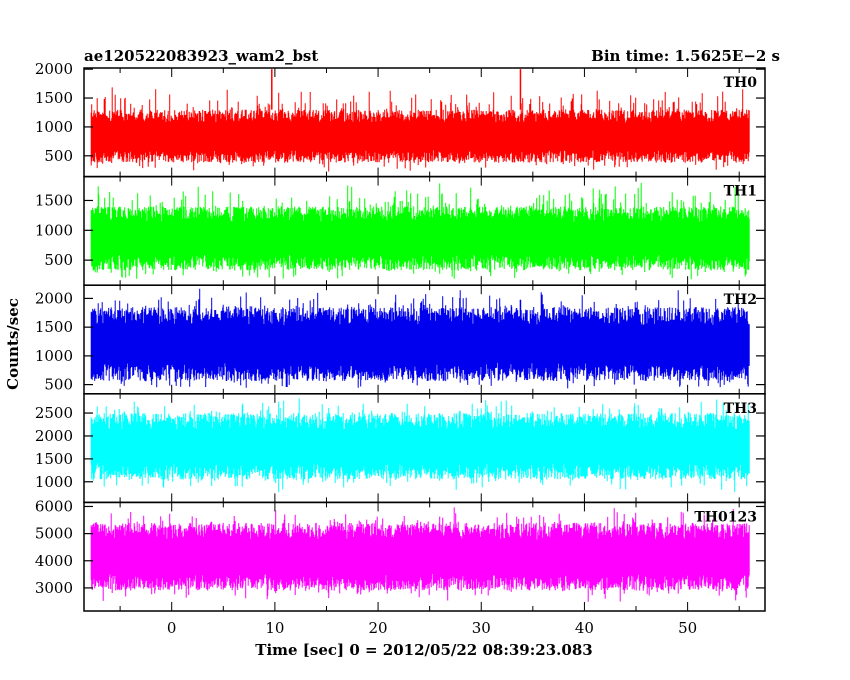 The width and height of the screenshot is (850, 680). I want to click on y-tick-label: 6000, so click(54, 506).